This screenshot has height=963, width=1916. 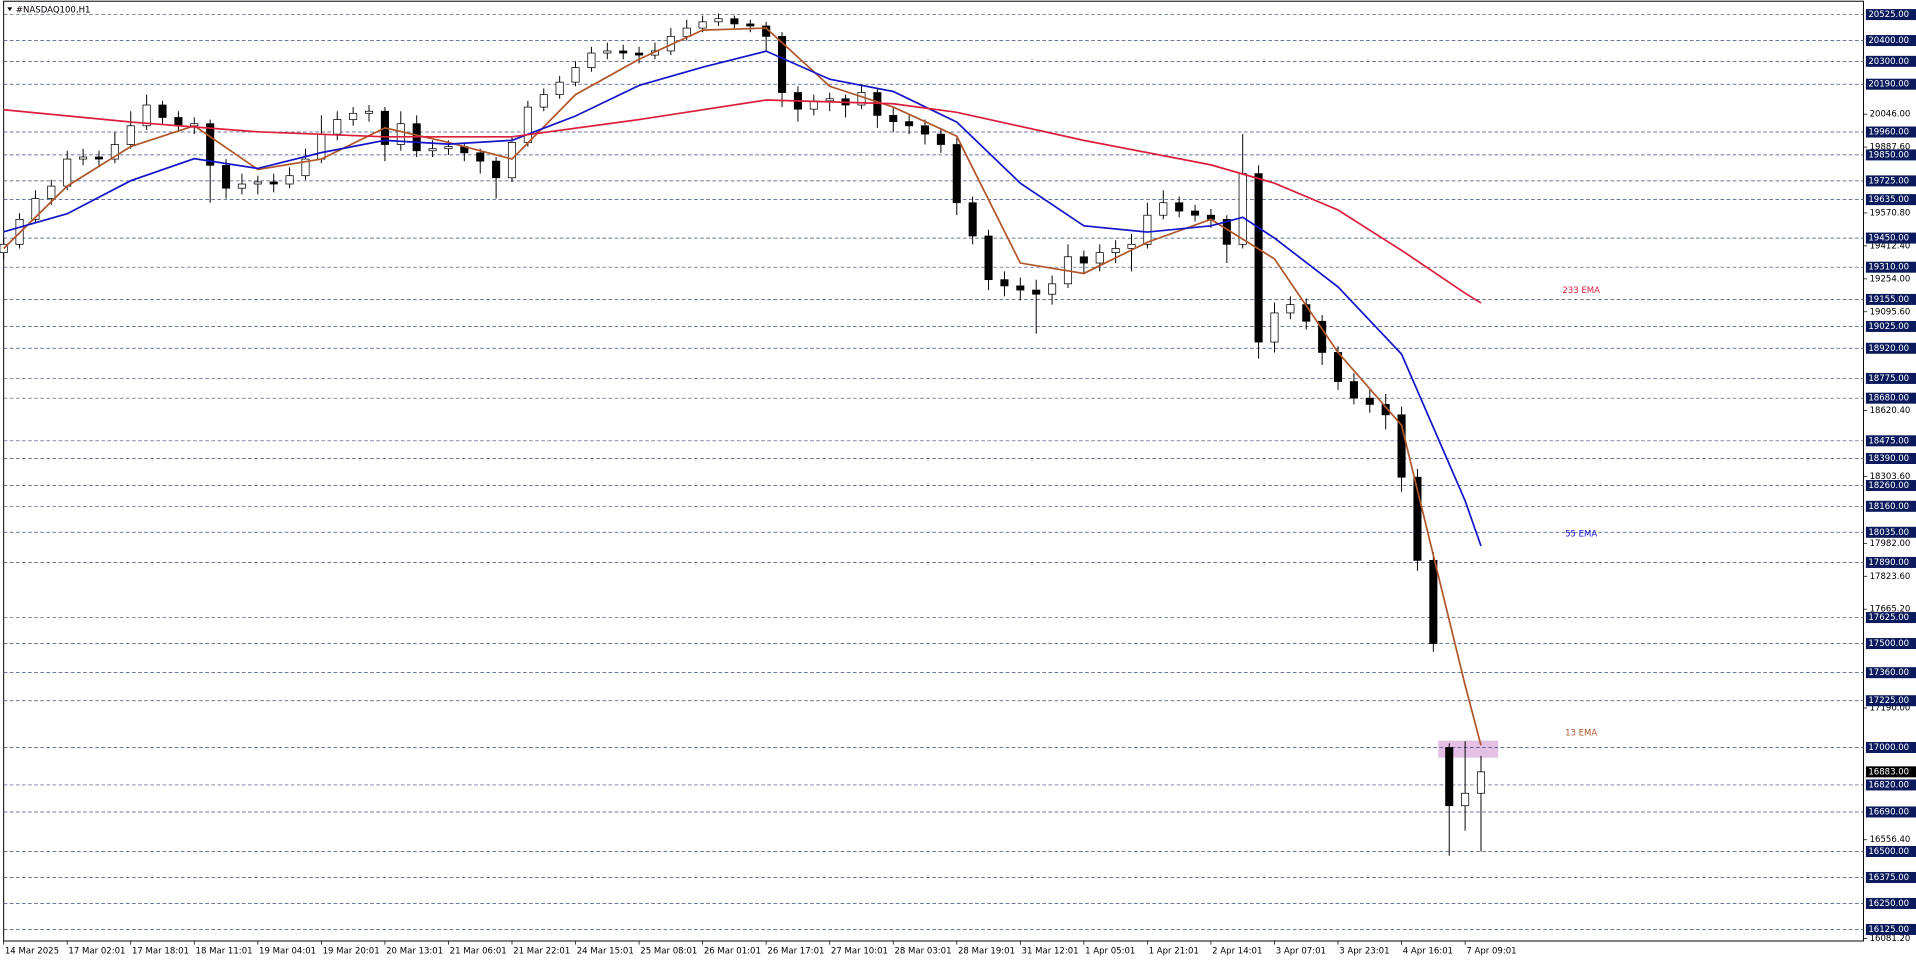 What do you see at coordinates (1888, 748) in the screenshot?
I see `level-label: 17000.00` at bounding box center [1888, 748].